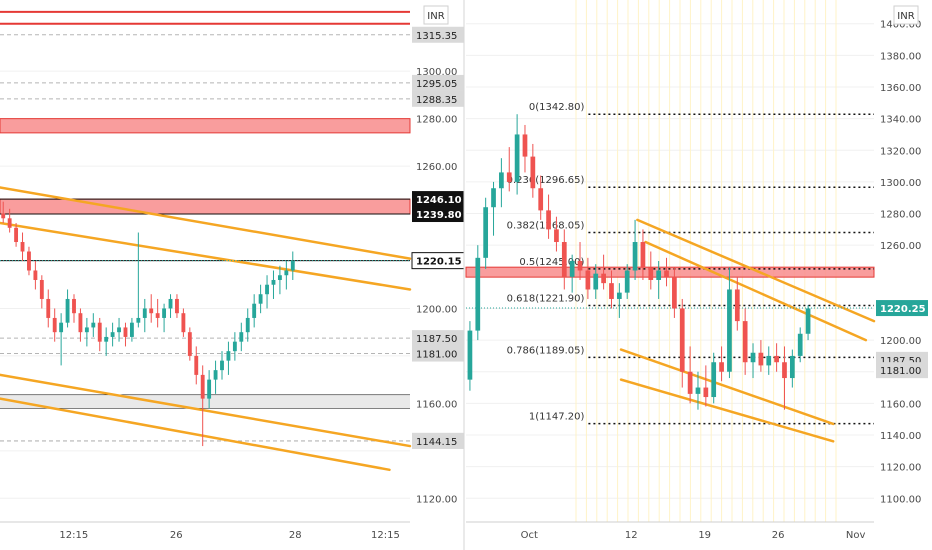 The width and height of the screenshot is (932, 550). I want to click on right-y-tick-label: 1280.00, so click(900, 215).